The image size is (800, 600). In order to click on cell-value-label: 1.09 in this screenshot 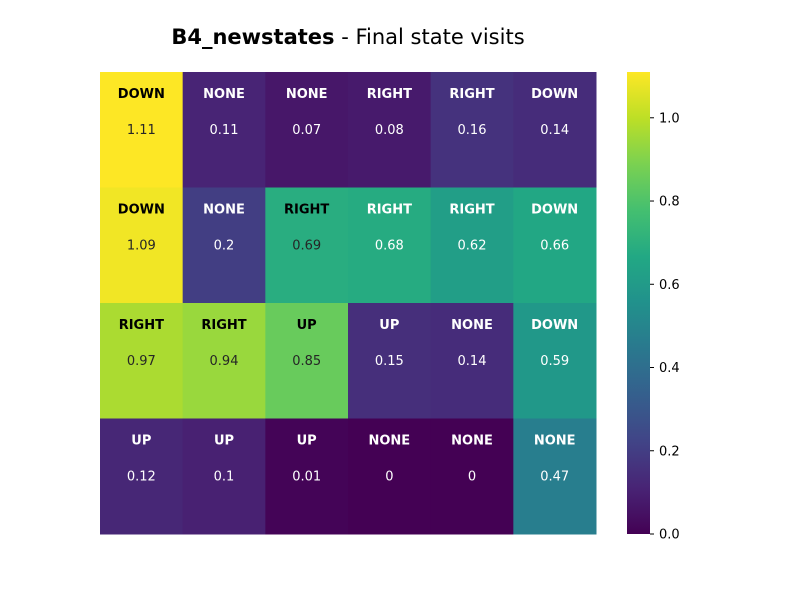, I will do `click(141, 246)`.